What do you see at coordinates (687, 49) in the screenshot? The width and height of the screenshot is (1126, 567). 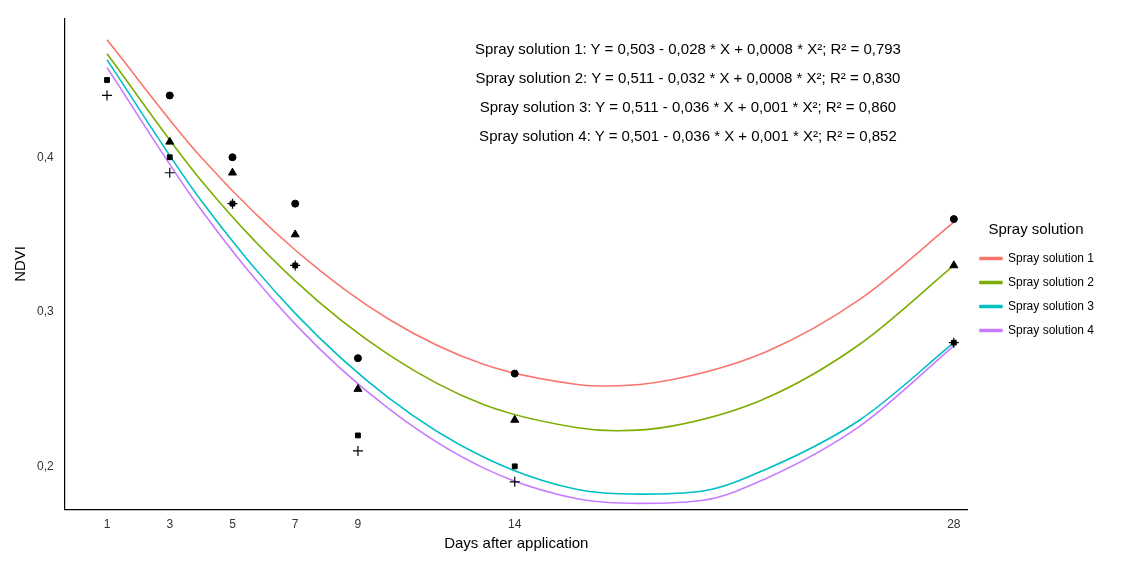 I see `annotation: Spray solution 1: Y = 0,503 - 0,028 * X + 0,0008 * X²; R² = 0,793` at bounding box center [687, 49].